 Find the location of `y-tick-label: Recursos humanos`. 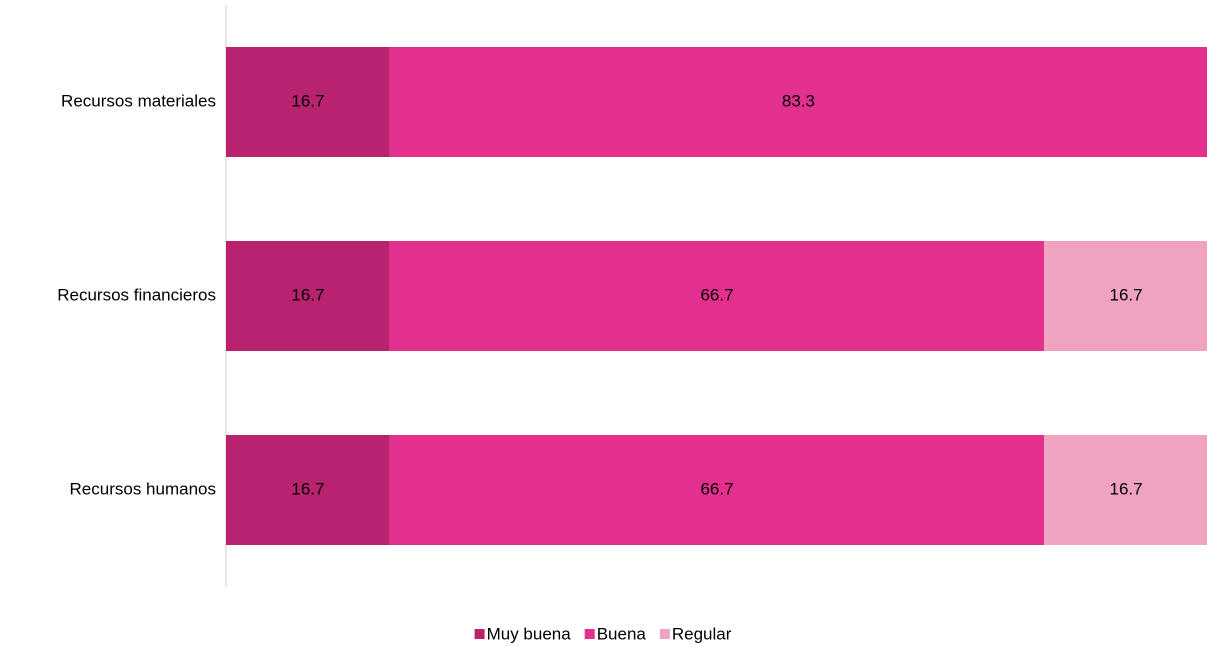

y-tick-label: Recursos humanos is located at coordinates (143, 488).